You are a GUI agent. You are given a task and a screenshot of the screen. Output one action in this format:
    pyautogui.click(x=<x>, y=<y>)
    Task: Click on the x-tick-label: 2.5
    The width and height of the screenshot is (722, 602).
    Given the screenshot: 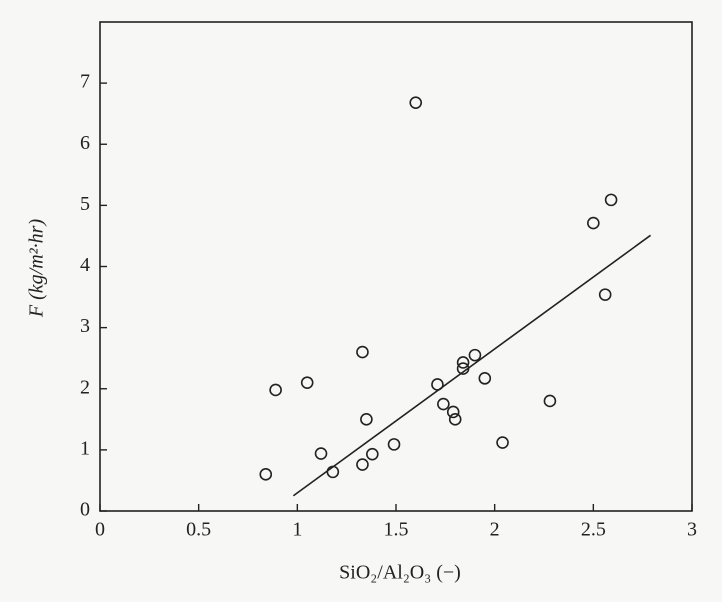 What is the action you would take?
    pyautogui.click(x=593, y=530)
    